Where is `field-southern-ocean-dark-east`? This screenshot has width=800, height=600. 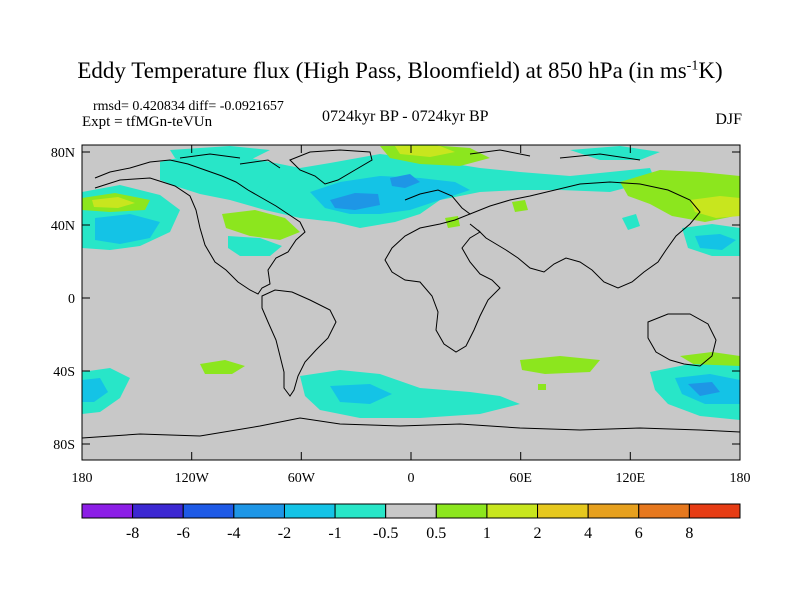 field-southern-ocean-dark-east is located at coordinates (704, 389).